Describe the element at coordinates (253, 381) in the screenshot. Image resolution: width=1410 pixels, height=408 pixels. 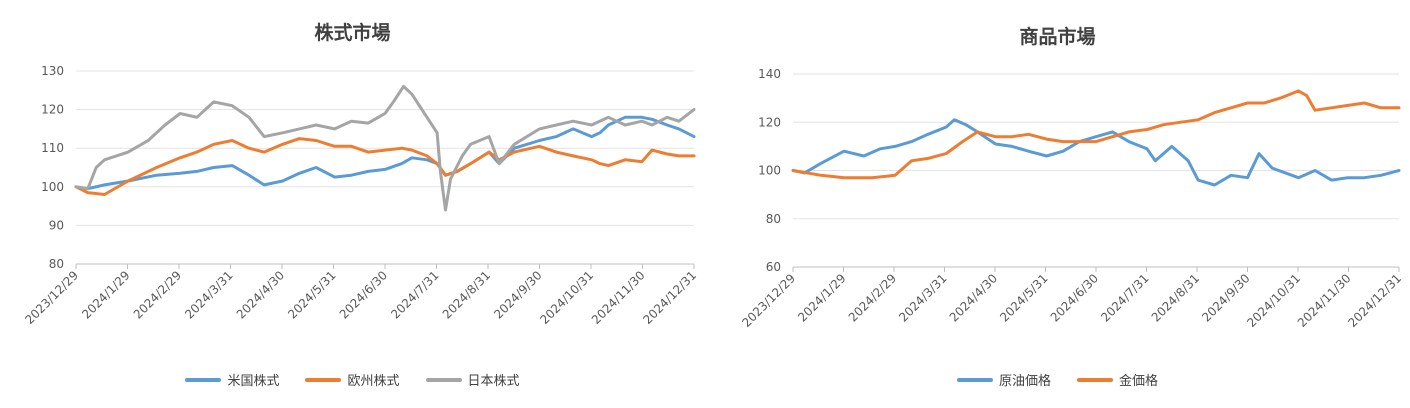
I see `legend-label: 米国株式` at that location.